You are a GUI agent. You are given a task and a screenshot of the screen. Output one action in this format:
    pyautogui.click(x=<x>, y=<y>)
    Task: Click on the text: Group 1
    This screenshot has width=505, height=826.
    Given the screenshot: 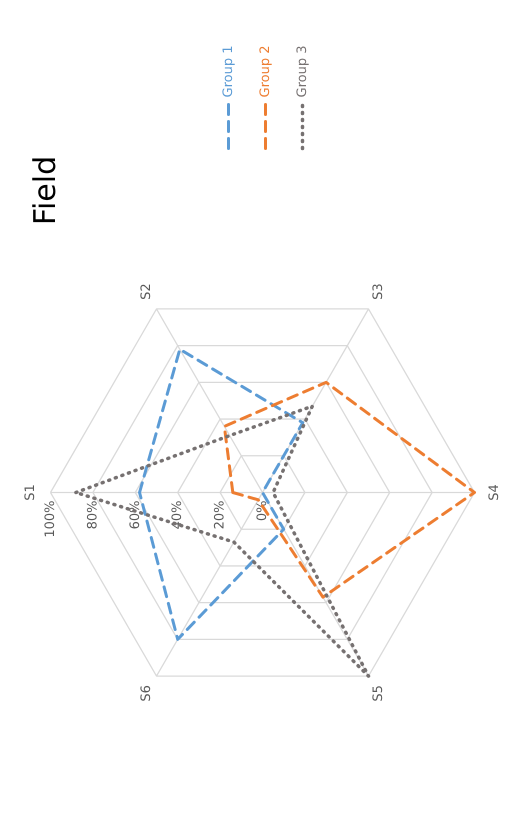 What is the action you would take?
    pyautogui.click(x=228, y=72)
    